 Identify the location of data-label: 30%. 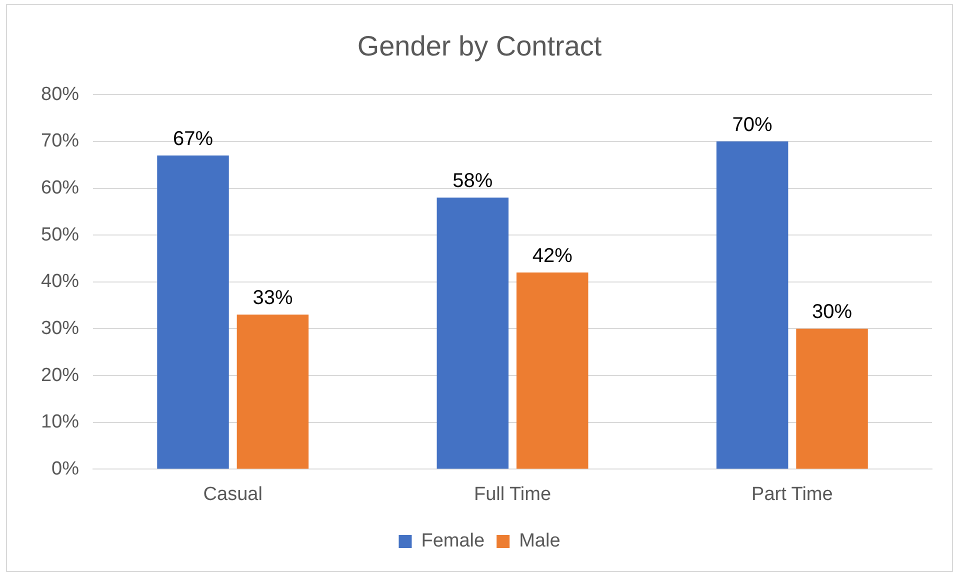
(832, 312).